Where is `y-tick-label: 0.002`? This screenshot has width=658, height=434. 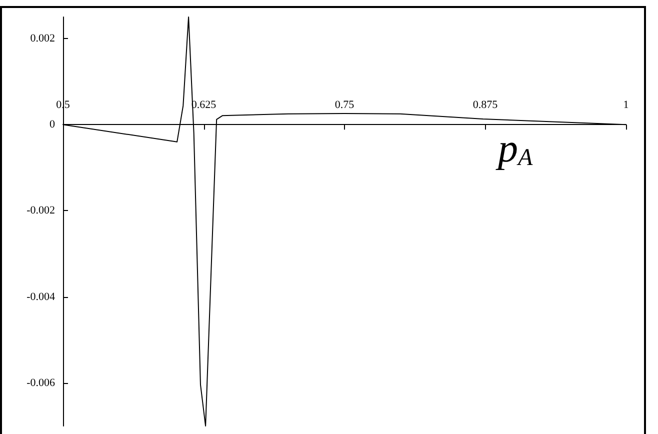 y-tick-label: 0.002 is located at coordinates (42, 38).